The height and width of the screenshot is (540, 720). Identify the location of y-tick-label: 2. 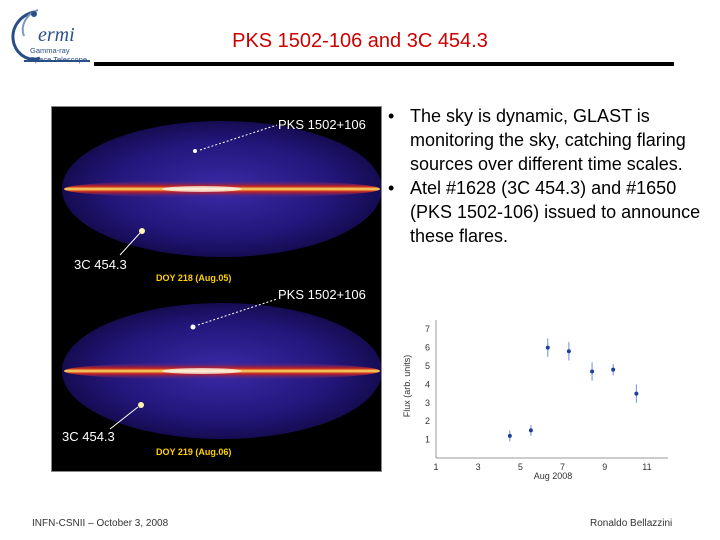
(427, 421).